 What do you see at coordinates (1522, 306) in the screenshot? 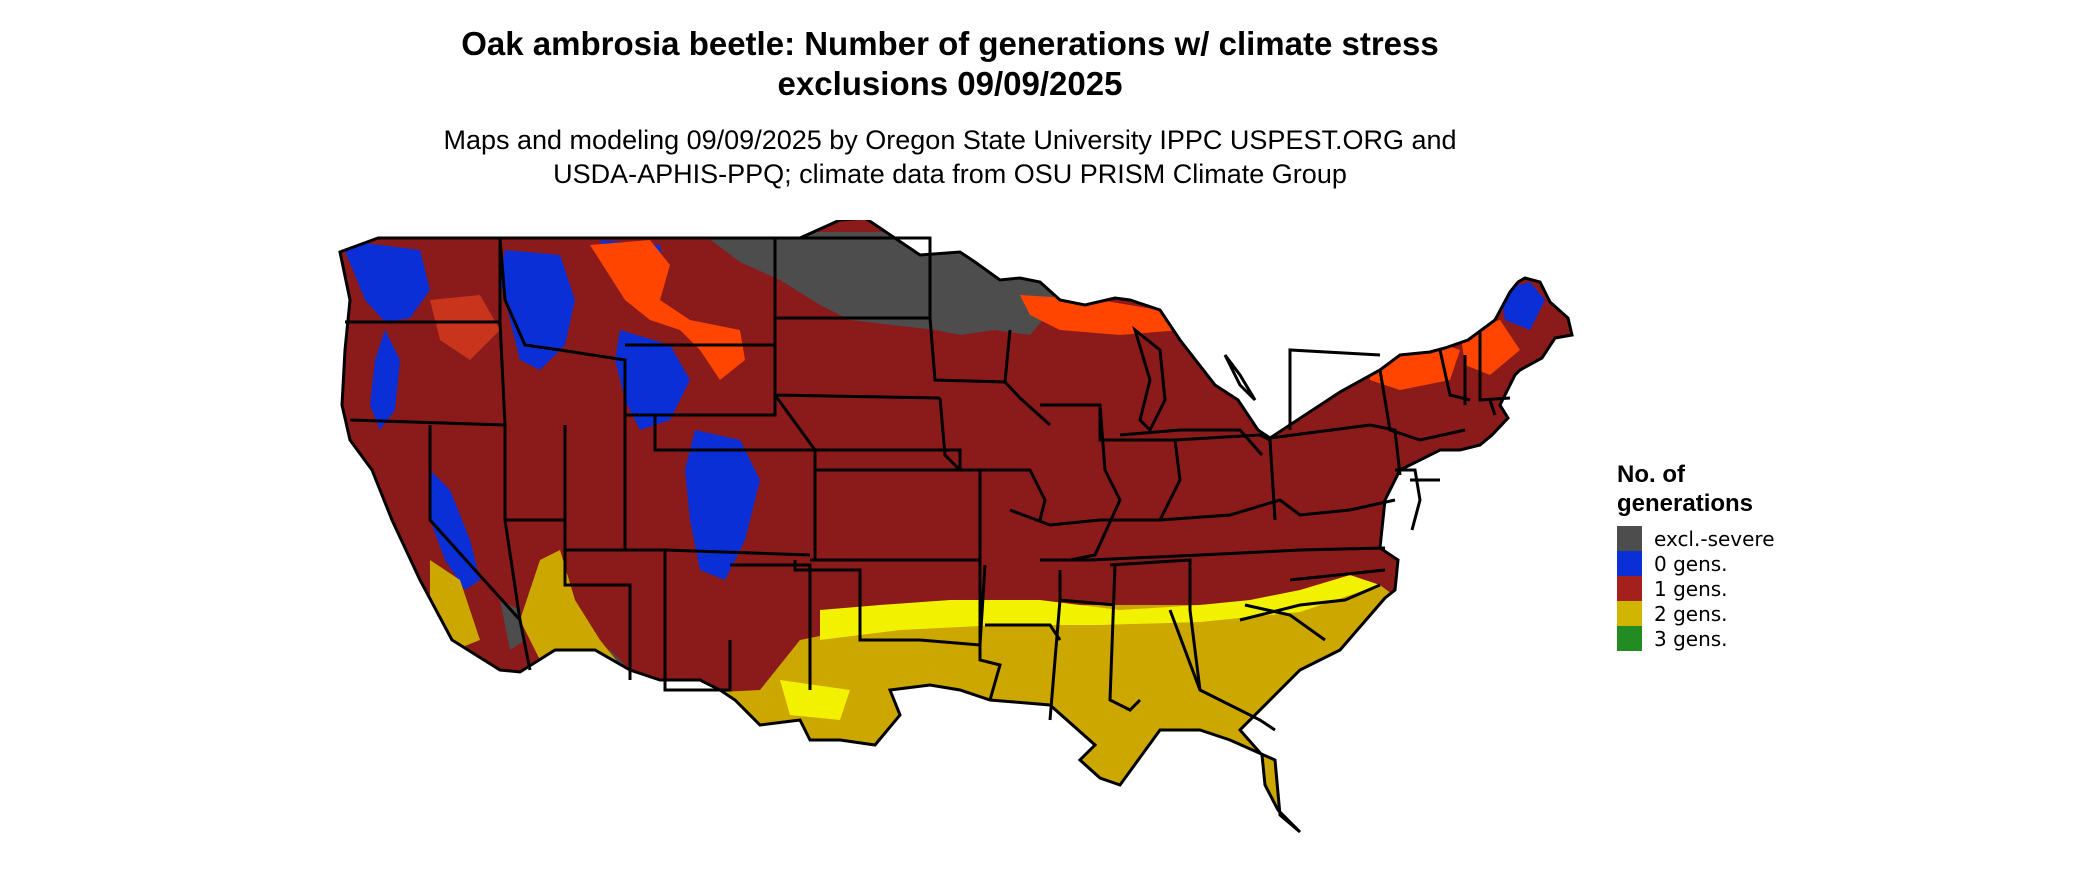
I see `zero-gen-maine` at bounding box center [1522, 306].